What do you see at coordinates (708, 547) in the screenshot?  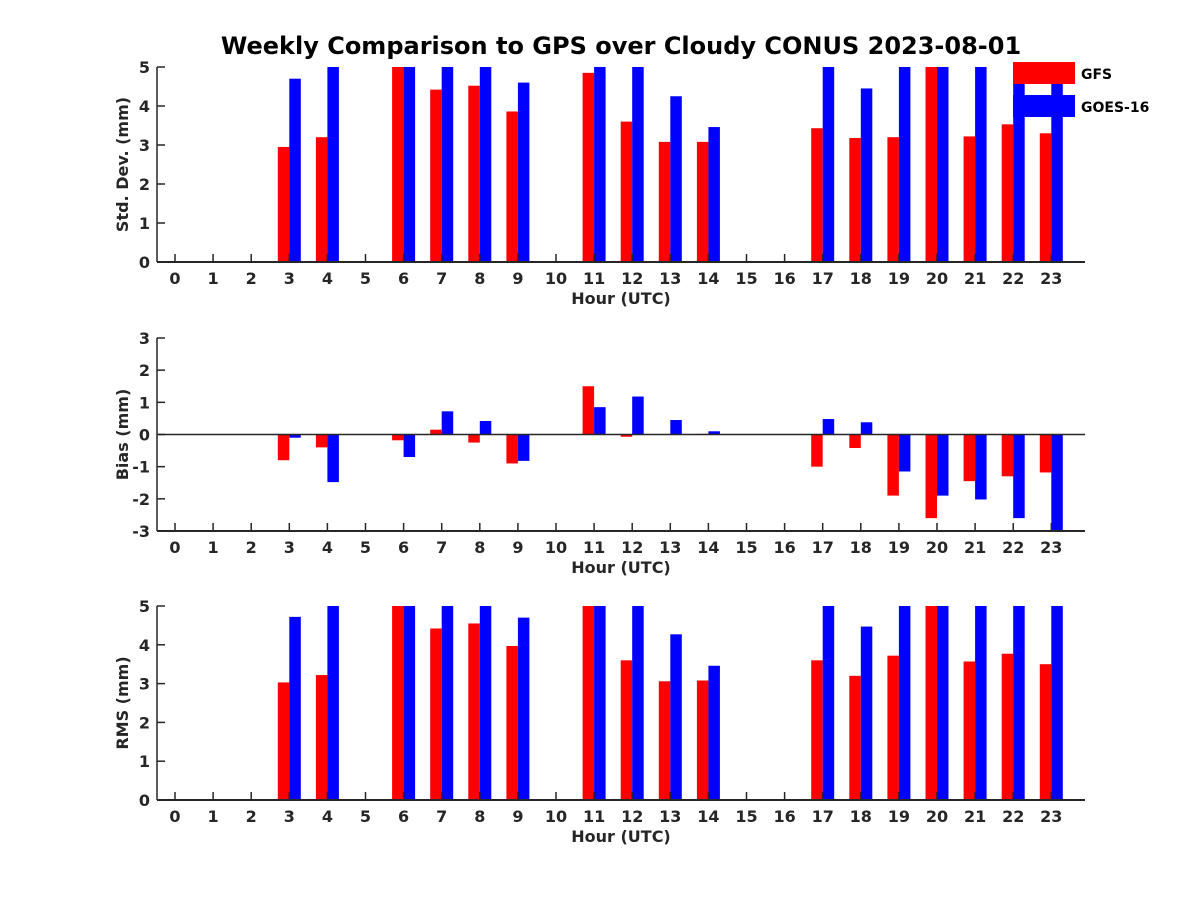 I see `bias-xtick-label: 14` at bounding box center [708, 547].